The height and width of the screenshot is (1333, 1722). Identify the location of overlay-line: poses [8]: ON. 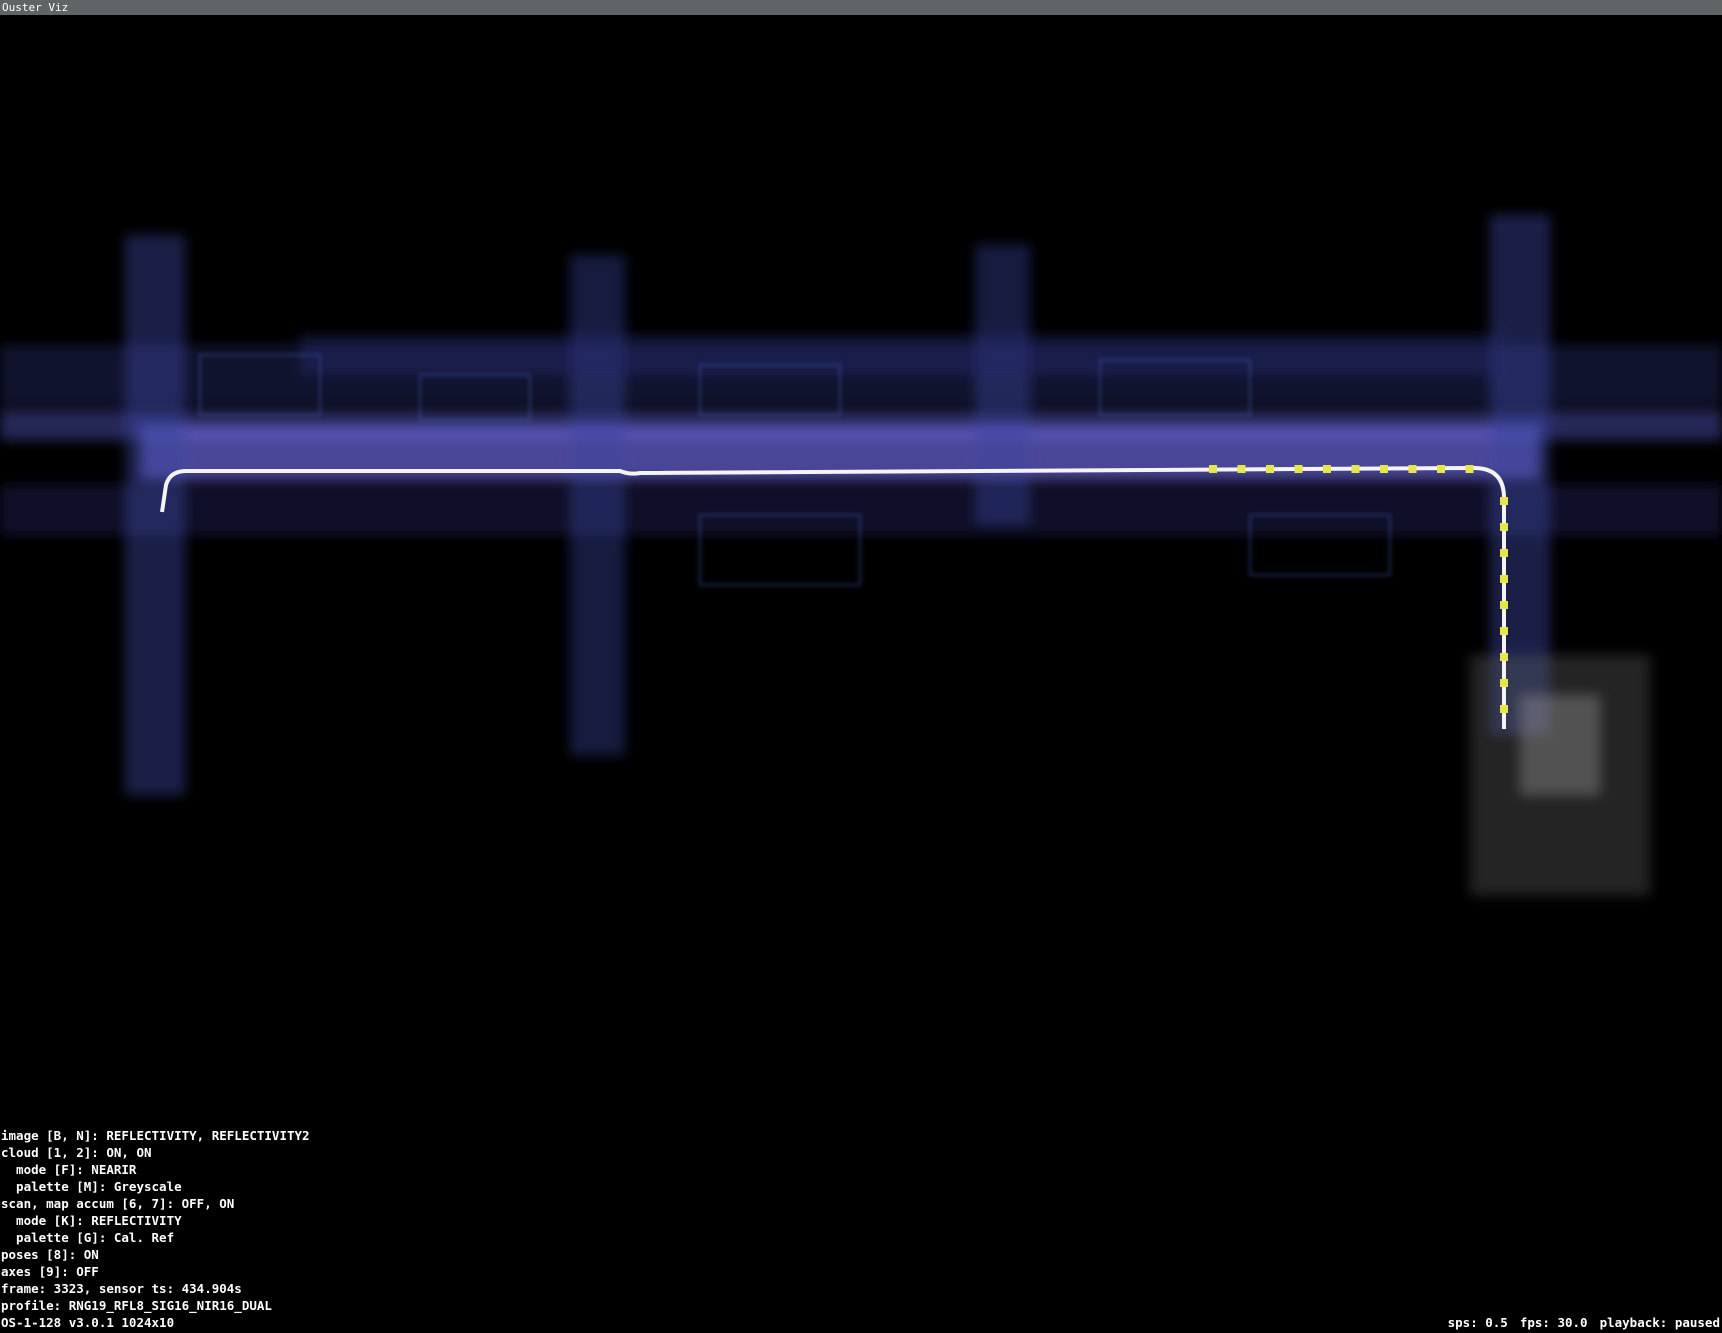
(50, 1254).